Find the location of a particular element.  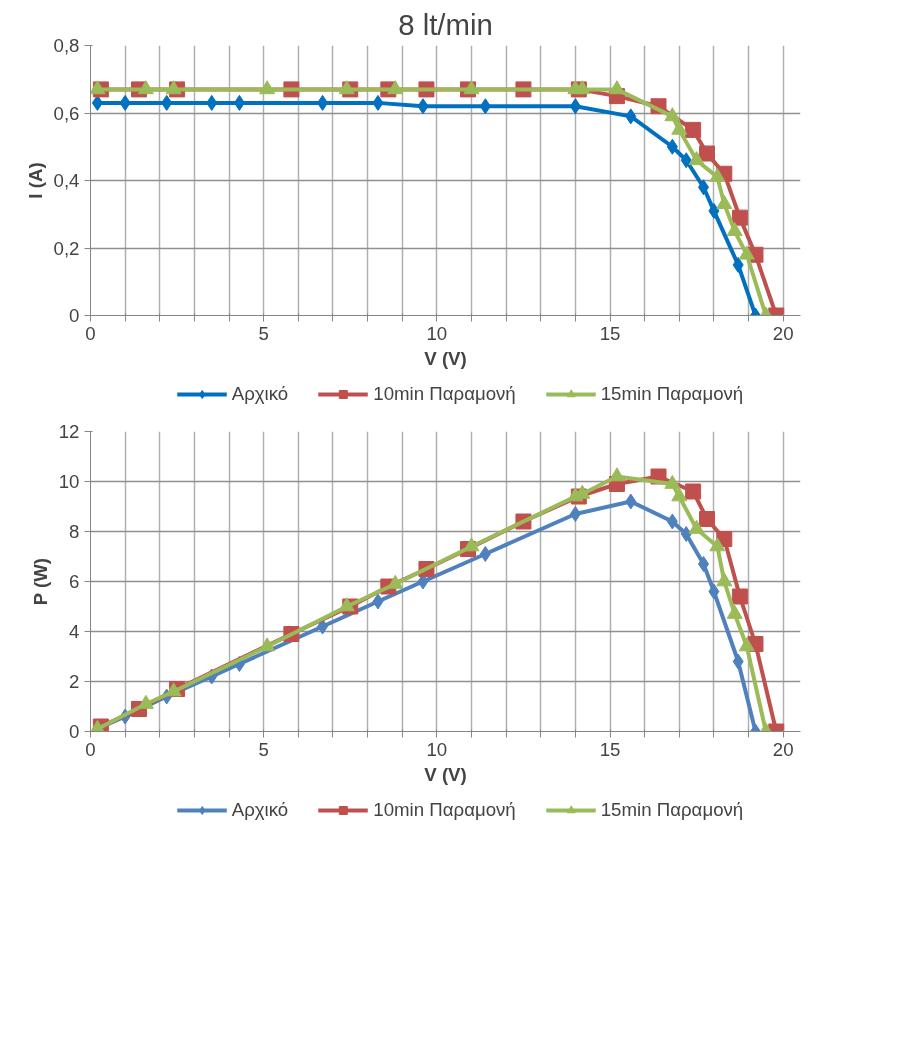

y-tick-label: 0,4 is located at coordinates (66, 180).